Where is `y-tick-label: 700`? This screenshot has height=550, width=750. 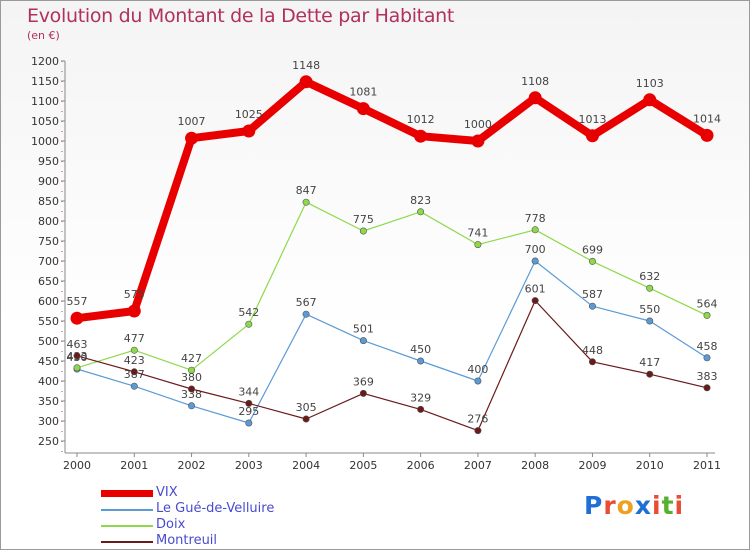
y-tick-label: 700 is located at coordinates (48, 261).